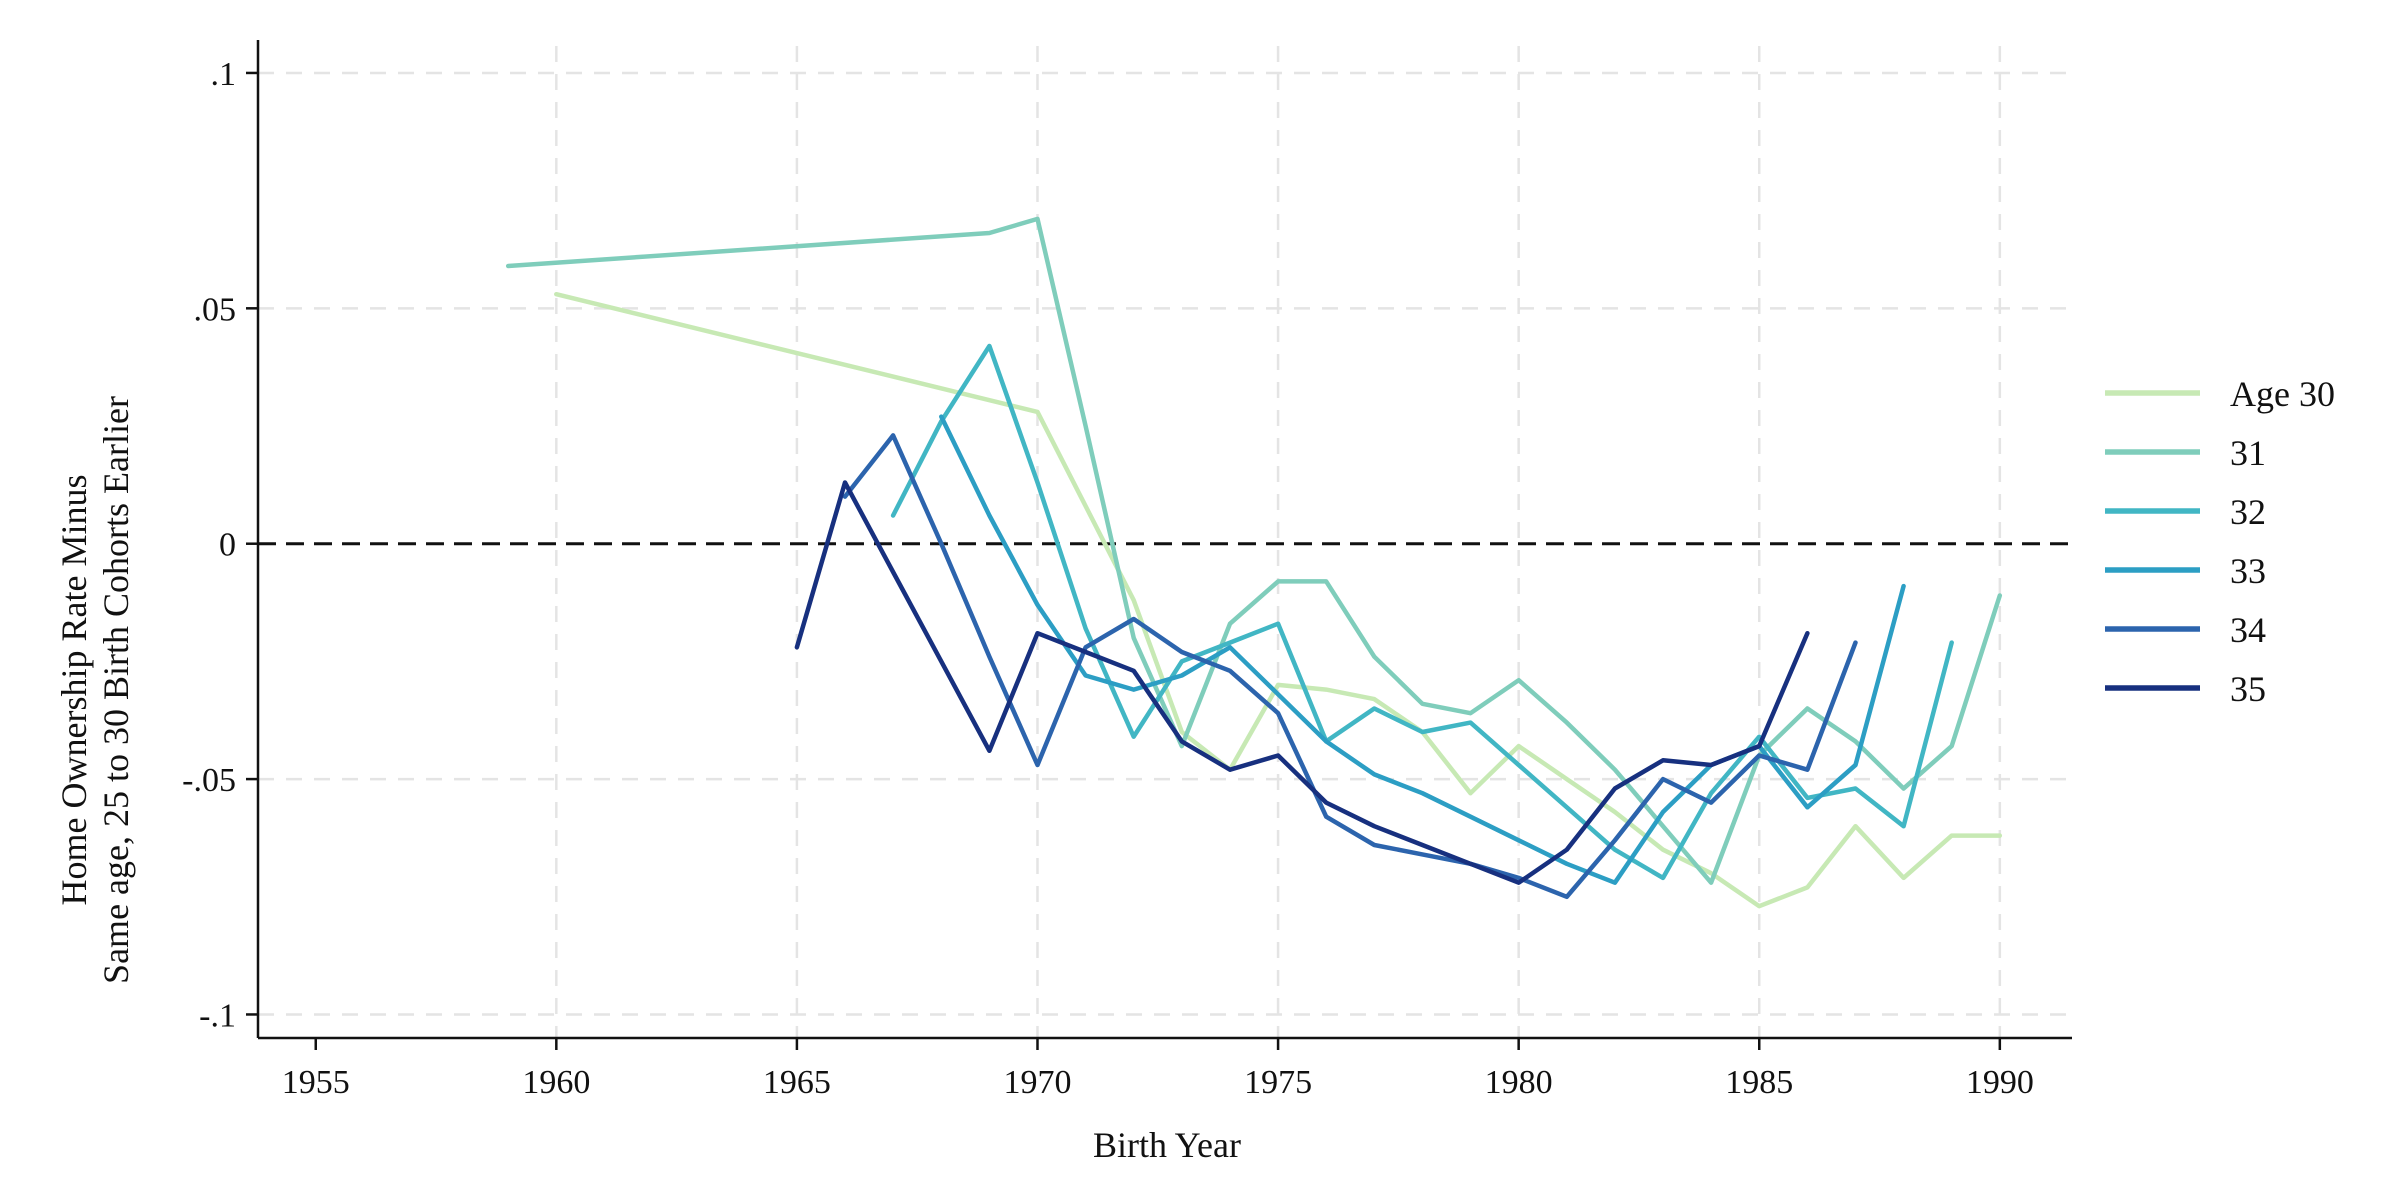  What do you see at coordinates (556, 1082) in the screenshot?
I see `x-tick-label: 1960` at bounding box center [556, 1082].